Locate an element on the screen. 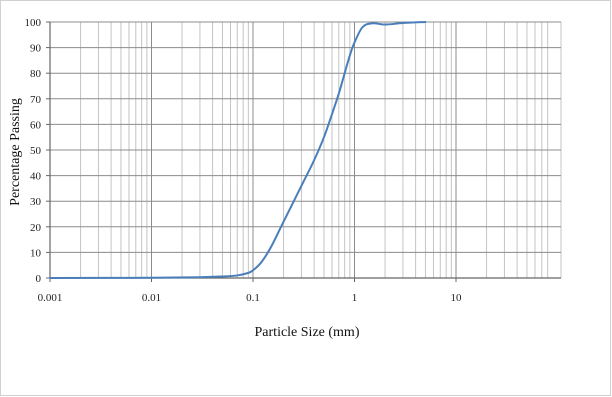 The height and width of the screenshot is (397, 612). y-tick-label: 40 is located at coordinates (36, 177).